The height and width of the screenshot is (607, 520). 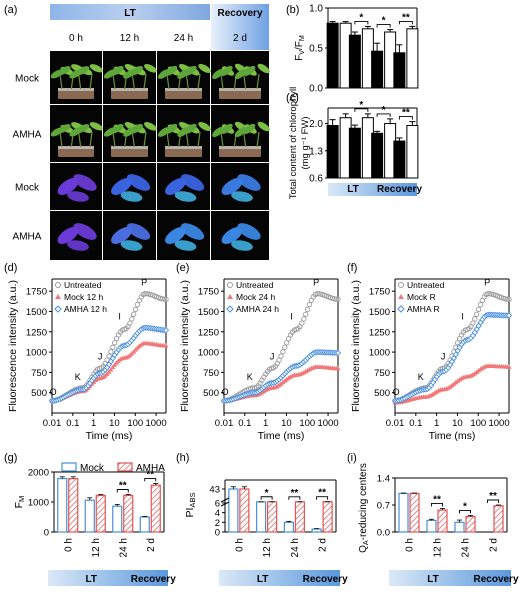 What do you see at coordinates (123, 547) in the screenshot?
I see `x-tick-label: 24 h` at bounding box center [123, 547].